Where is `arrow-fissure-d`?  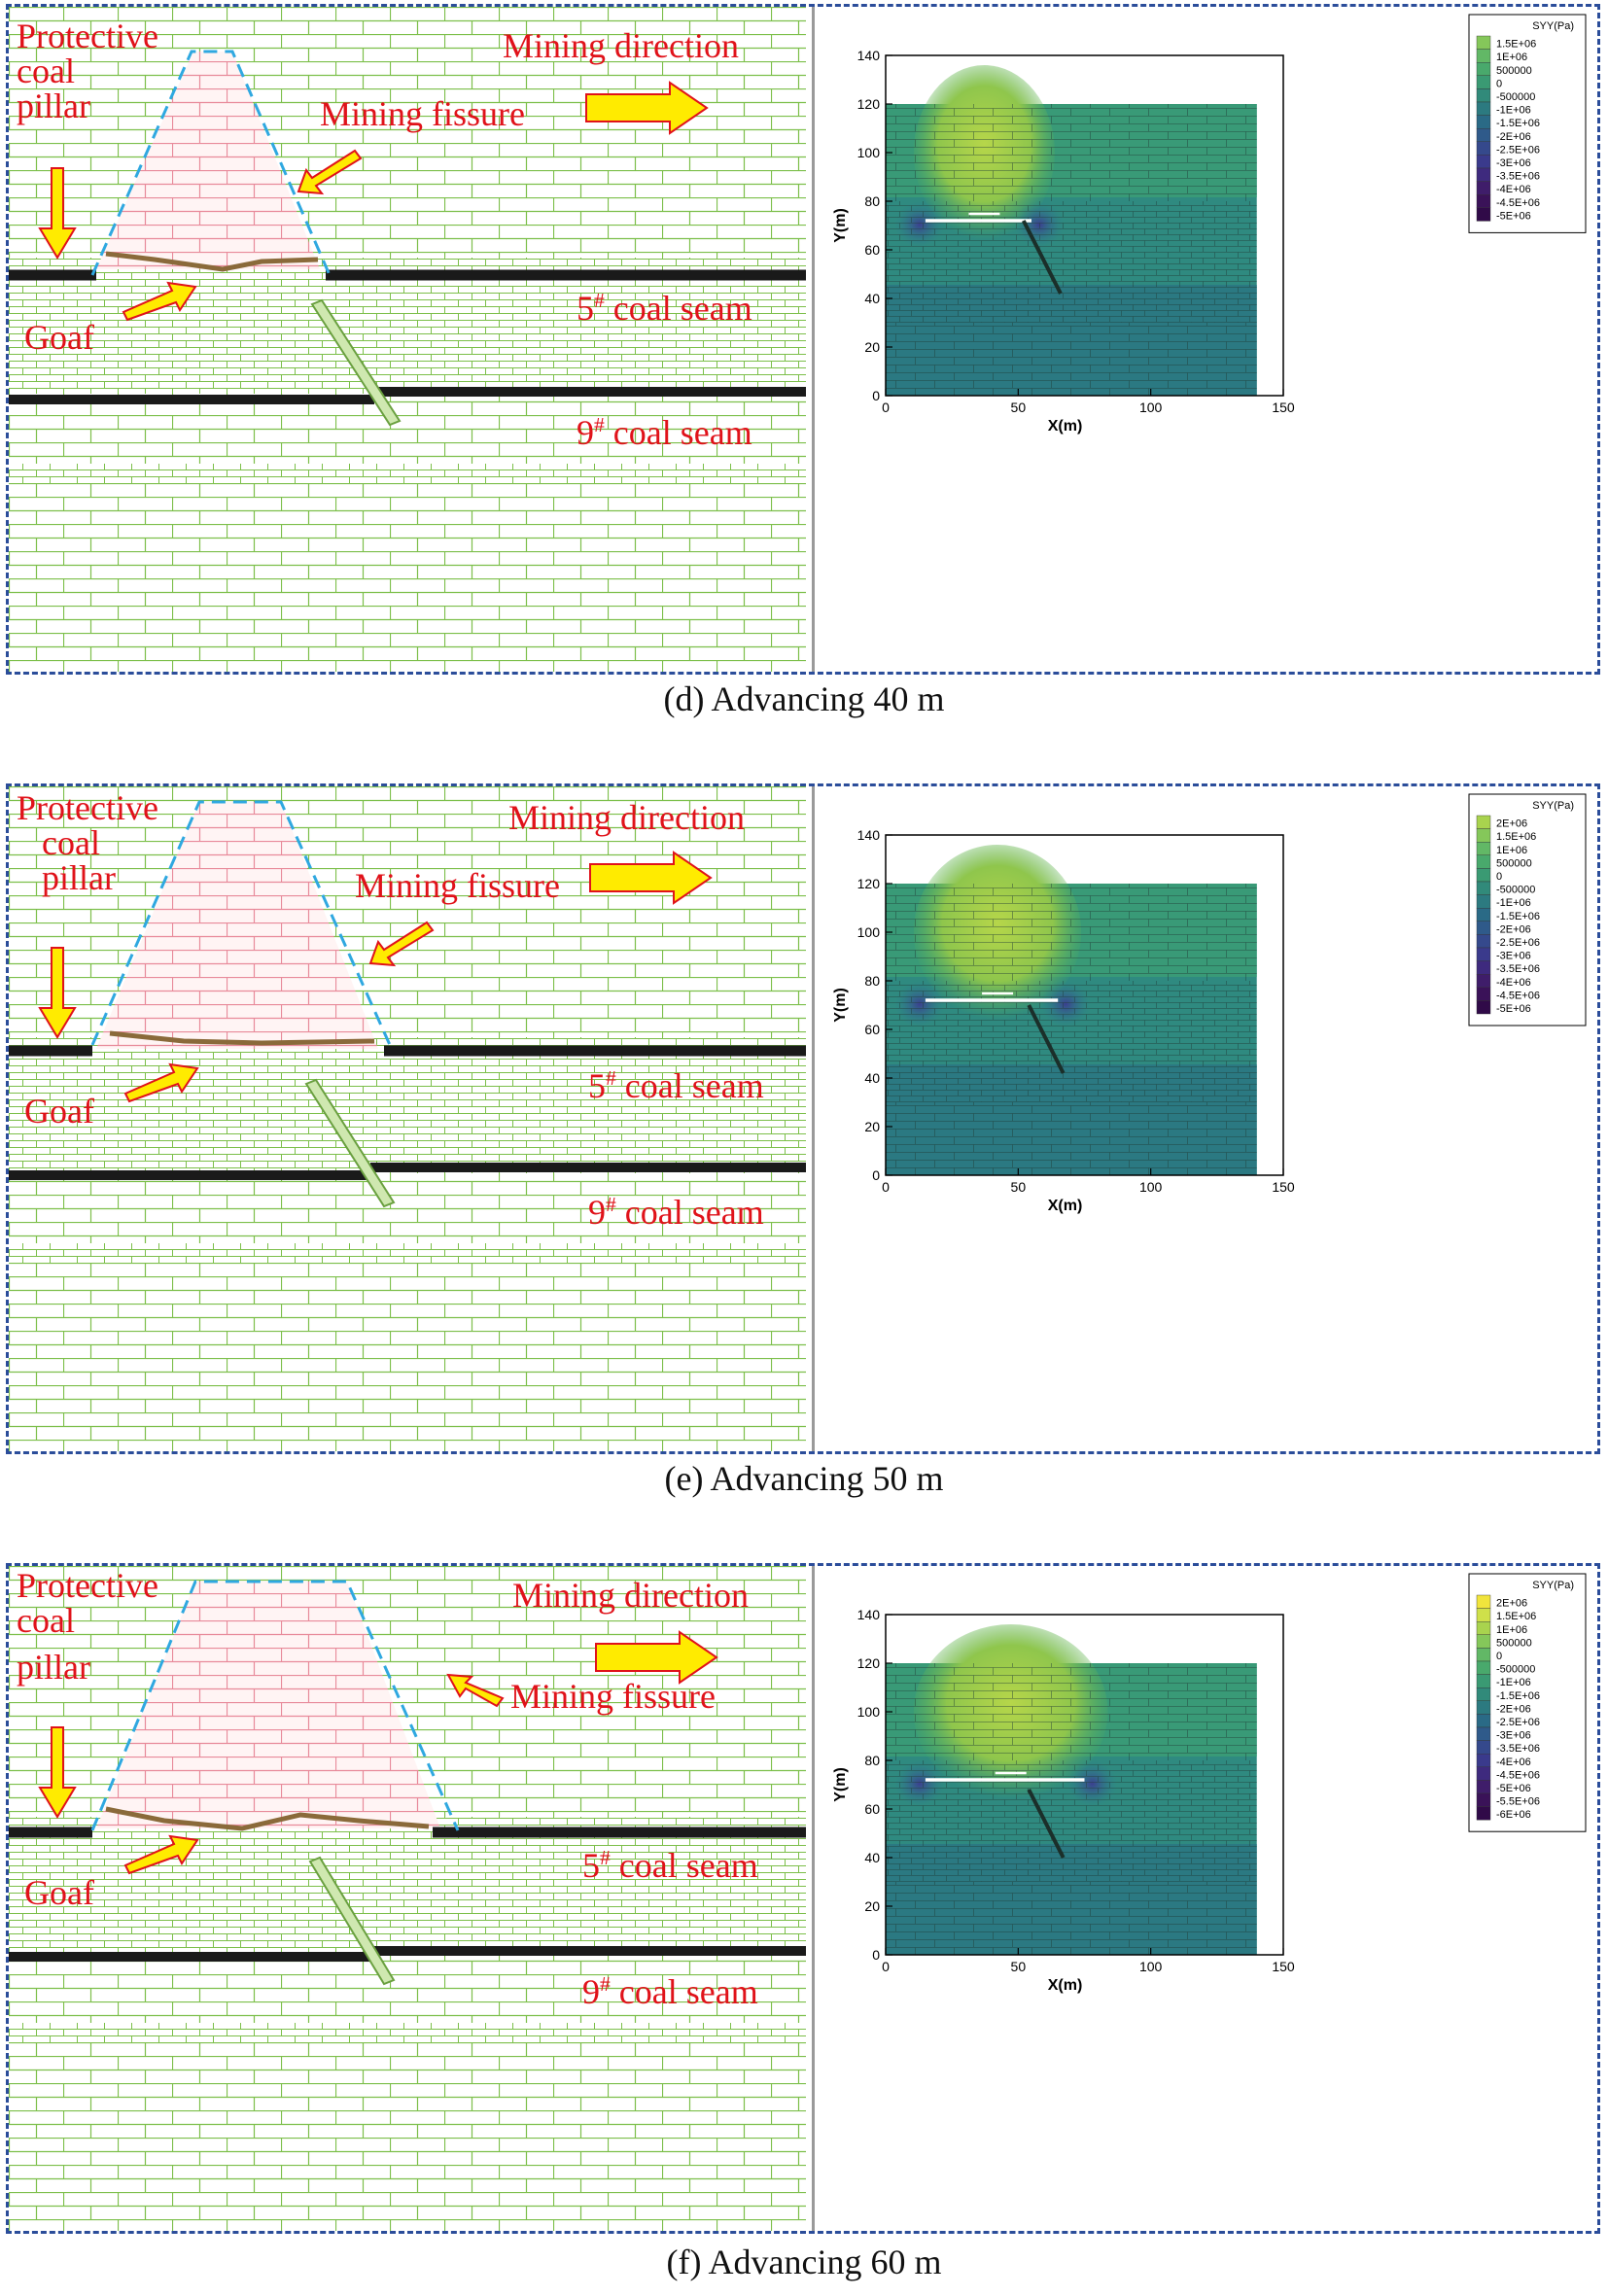 arrow-fissure-d is located at coordinates (330, 172).